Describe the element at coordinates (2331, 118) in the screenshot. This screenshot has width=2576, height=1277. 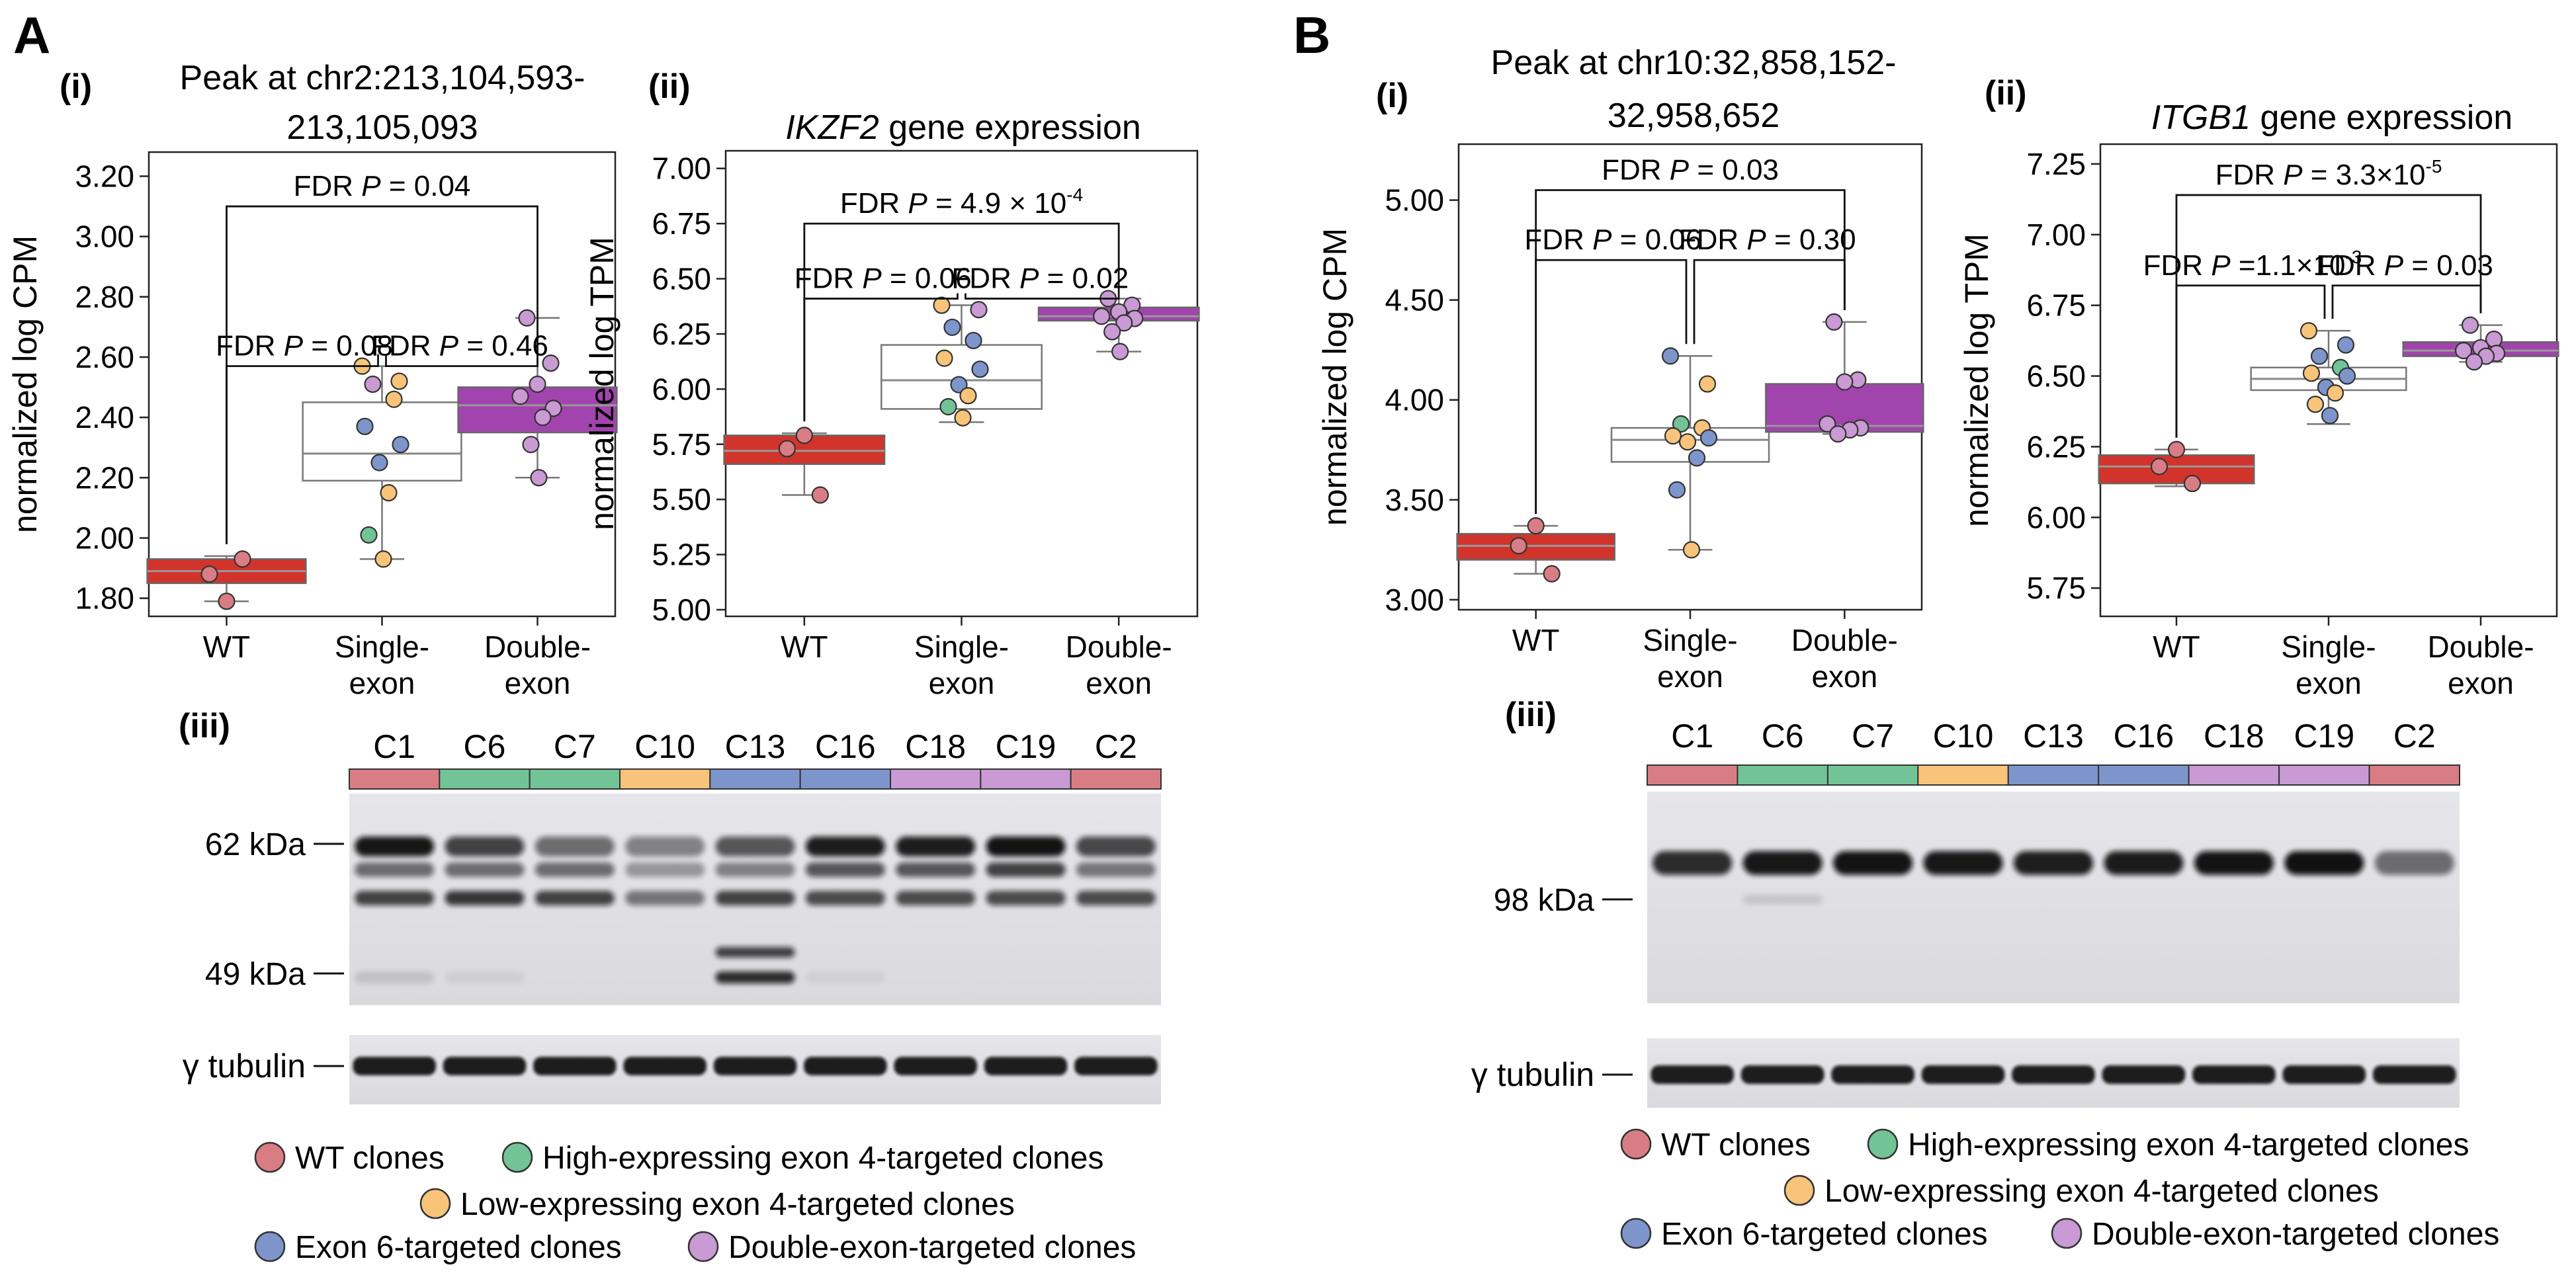
I see `chart-title: ITGB1 gene expression` at that location.